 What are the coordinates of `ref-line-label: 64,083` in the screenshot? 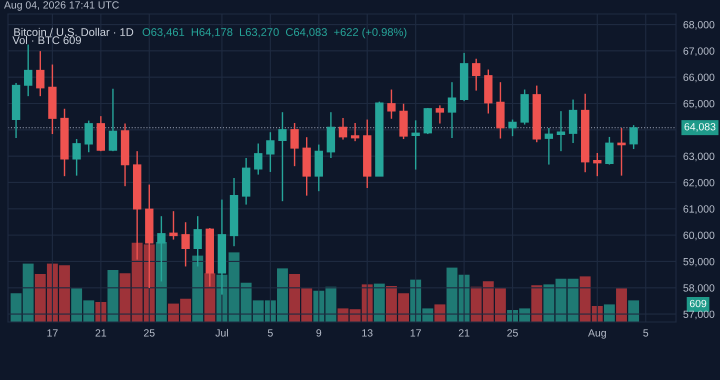 It's located at (700, 127).